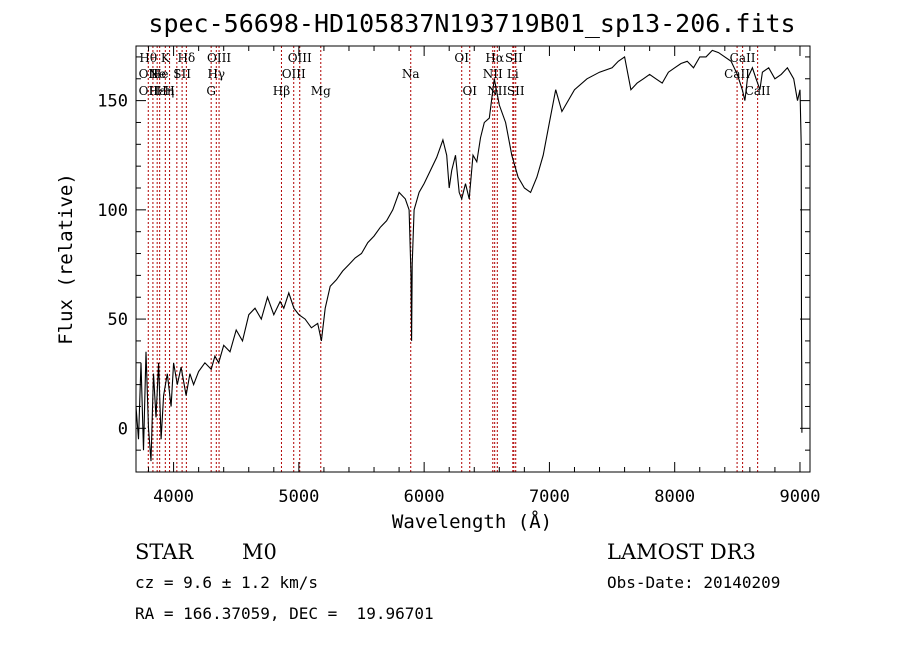 The height and width of the screenshot is (649, 900). I want to click on line-label-22-1: Li, so click(513, 74).